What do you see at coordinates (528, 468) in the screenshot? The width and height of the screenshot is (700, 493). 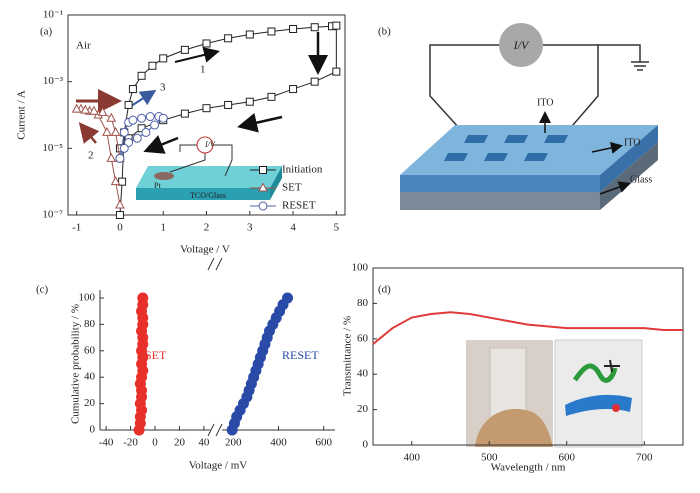 I see `x-axis-label: Wavelength / nm` at bounding box center [528, 468].